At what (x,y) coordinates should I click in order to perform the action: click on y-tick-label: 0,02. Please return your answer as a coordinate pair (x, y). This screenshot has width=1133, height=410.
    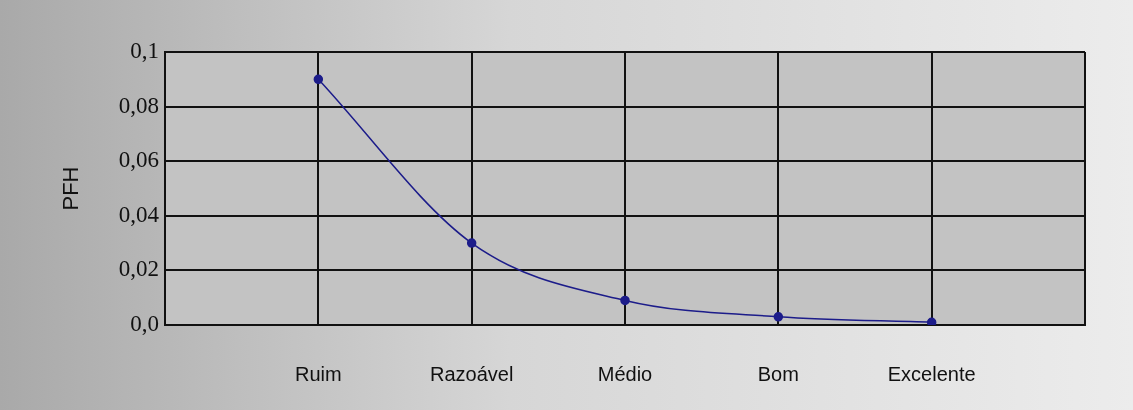
    Looking at the image, I should click on (138, 269).